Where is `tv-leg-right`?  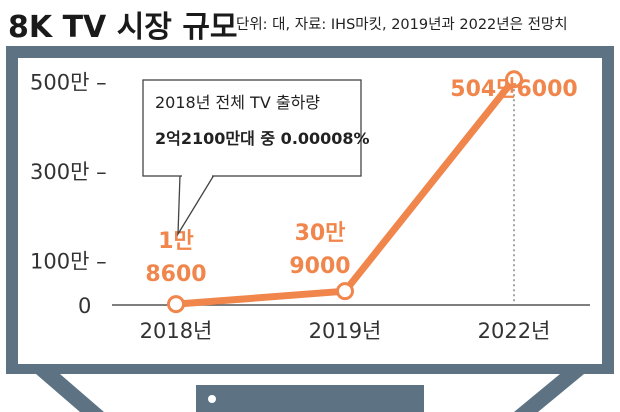 tv-leg-right is located at coordinates (549, 393).